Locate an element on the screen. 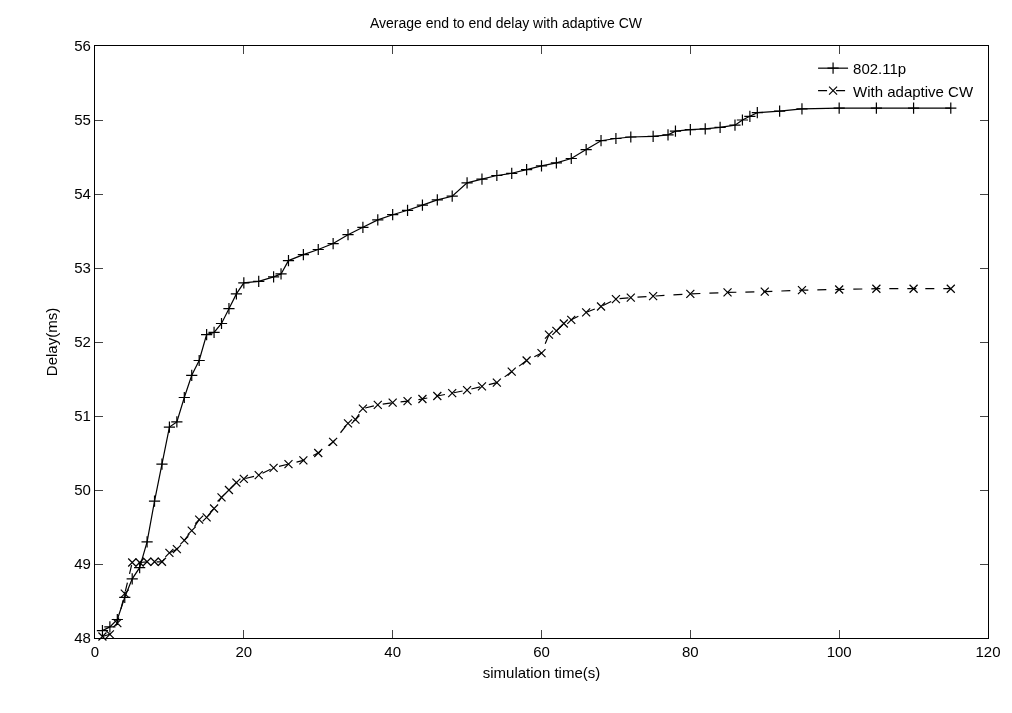  x-tick-label: 20 is located at coordinates (244, 652).